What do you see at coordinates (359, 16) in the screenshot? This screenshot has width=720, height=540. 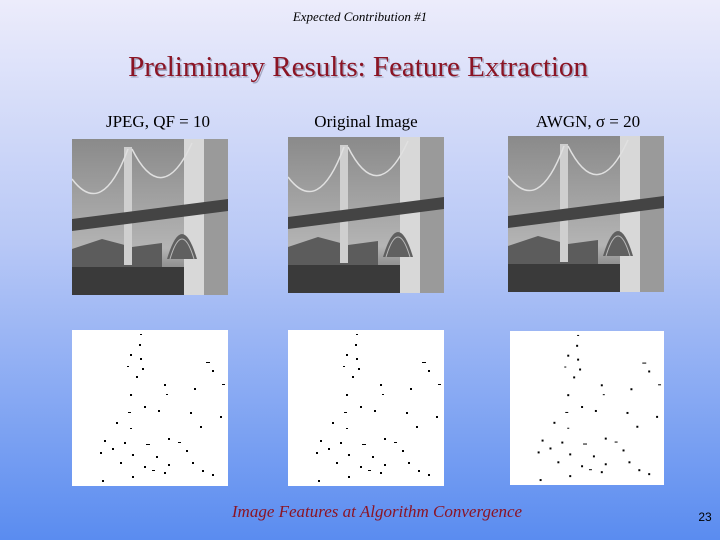 I see `kicker: Expected Contribution #1` at bounding box center [359, 16].